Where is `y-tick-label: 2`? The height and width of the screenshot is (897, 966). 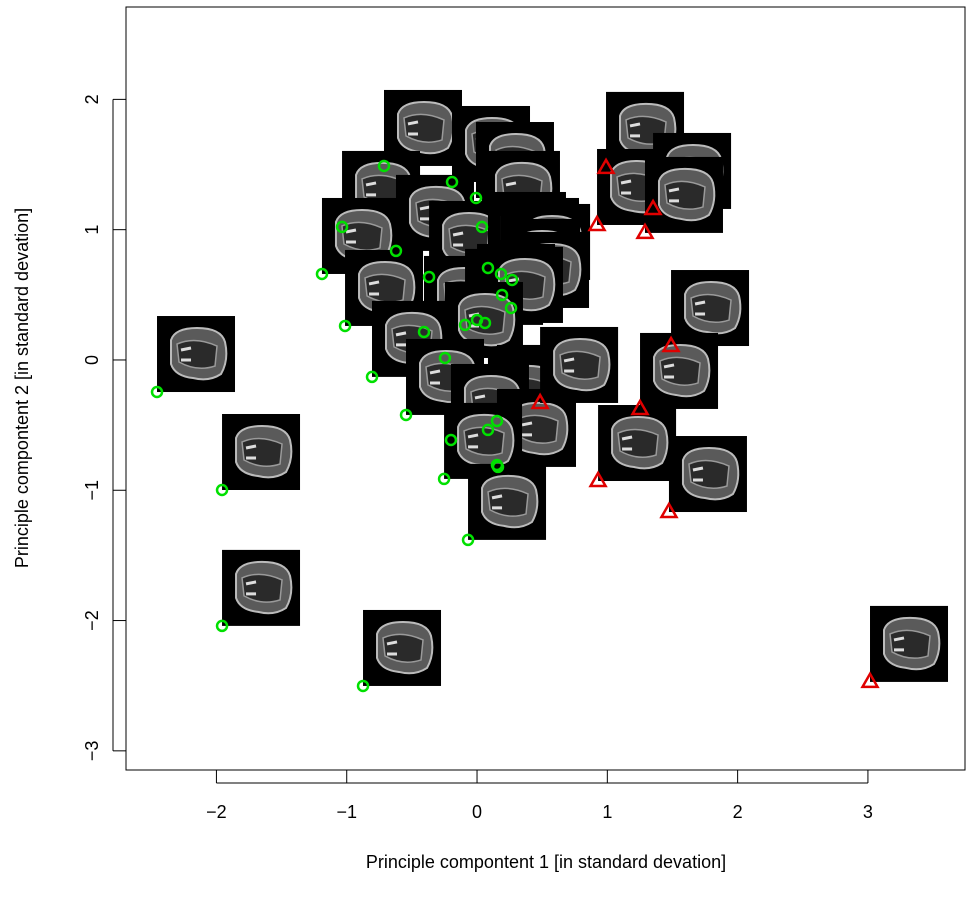 y-tick-label: 2 is located at coordinates (92, 99).